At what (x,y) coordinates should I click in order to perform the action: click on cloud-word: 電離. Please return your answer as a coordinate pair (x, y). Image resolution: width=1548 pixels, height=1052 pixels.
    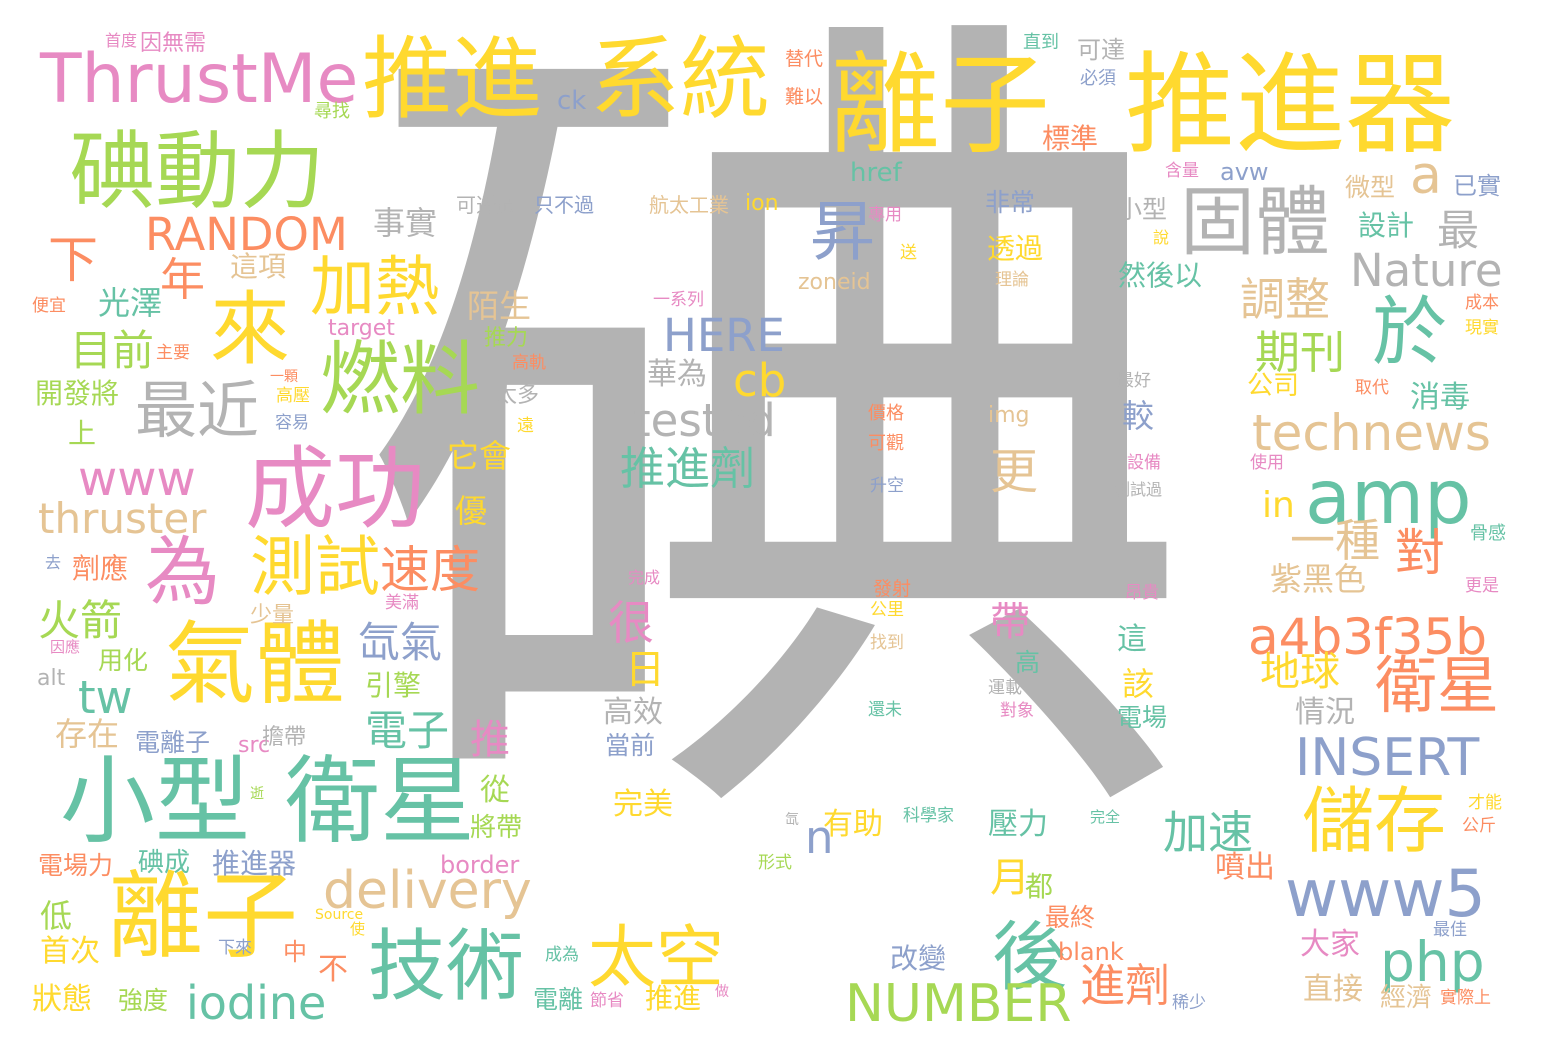
    Looking at the image, I should click on (558, 999).